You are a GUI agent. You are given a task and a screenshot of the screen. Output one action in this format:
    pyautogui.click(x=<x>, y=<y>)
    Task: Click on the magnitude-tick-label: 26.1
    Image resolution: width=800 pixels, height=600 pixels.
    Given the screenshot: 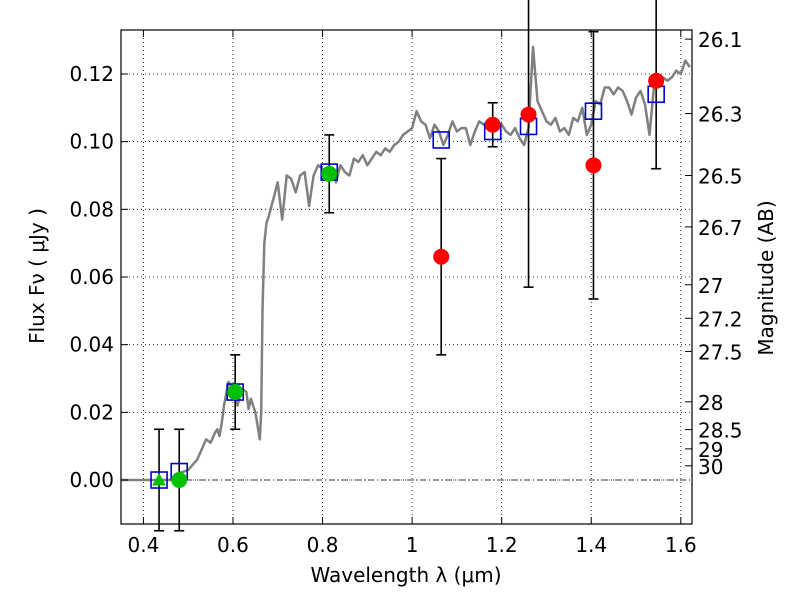 What is the action you would take?
    pyautogui.click(x=720, y=40)
    